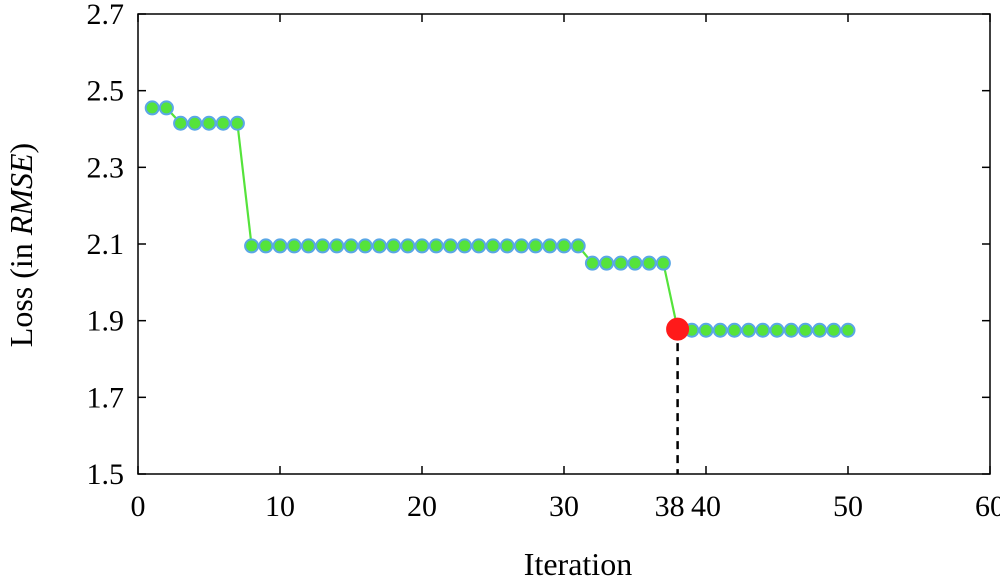 This screenshot has width=1000, height=577. Describe the element at coordinates (106, 15) in the screenshot. I see `y-tick-label: 2.7` at that location.